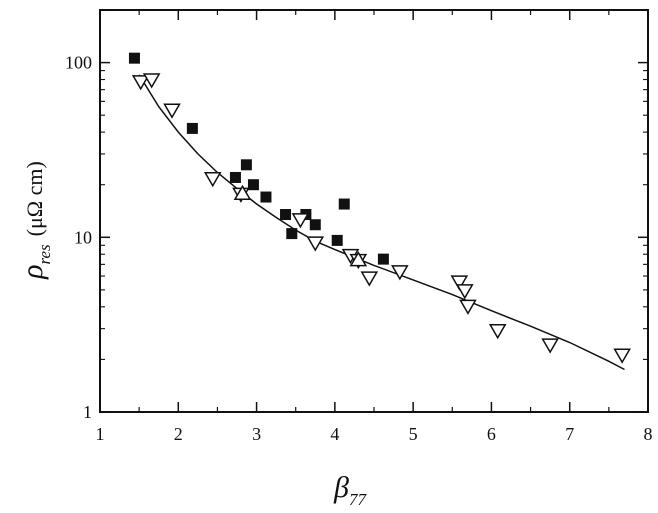  I want to click on x-tick-label: 7, so click(569, 434).